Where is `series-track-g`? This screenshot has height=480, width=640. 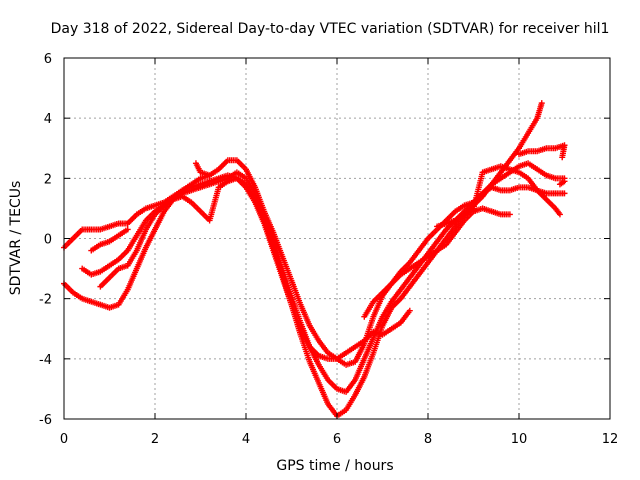
series-track-g is located at coordinates (542, 151).